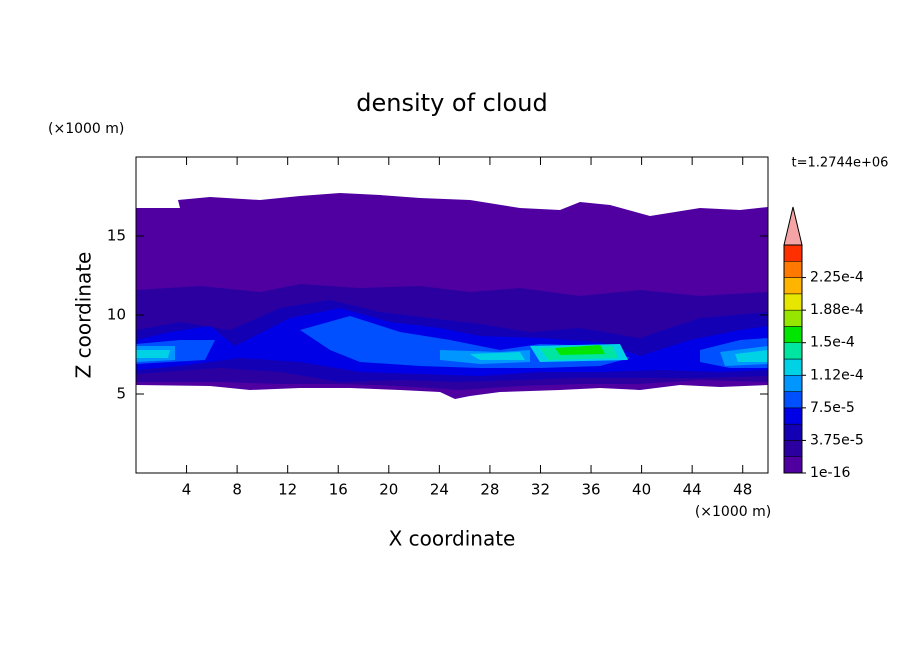  I want to click on x-tick-label: 28, so click(489, 490).